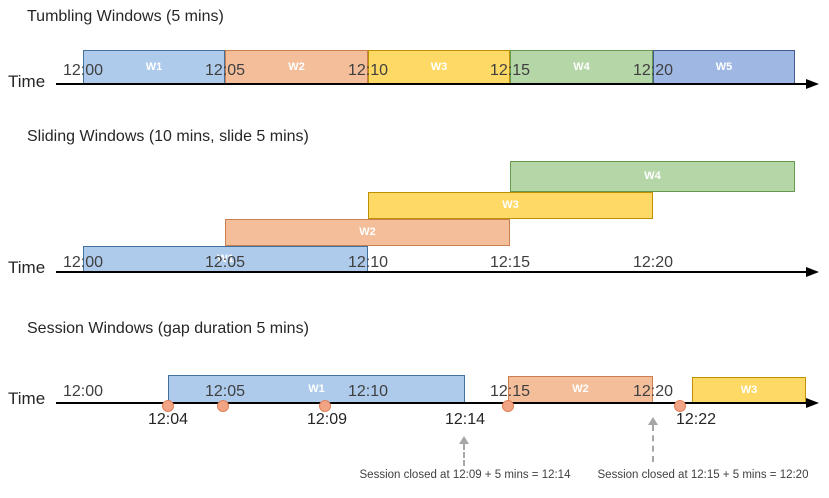  I want to click on event-time-label: 12:09, so click(327, 419).